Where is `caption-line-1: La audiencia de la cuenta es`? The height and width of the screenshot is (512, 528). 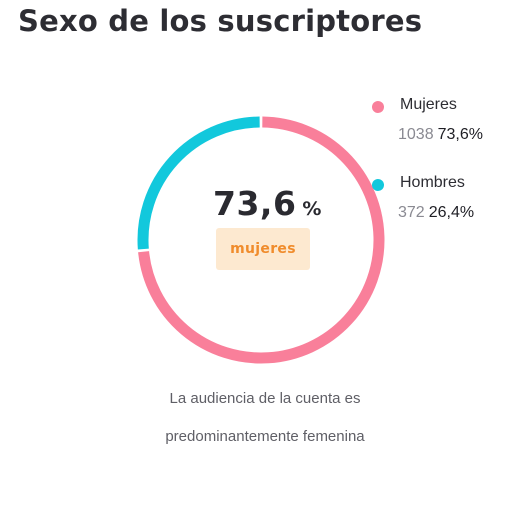
caption-line-1: La audiencia de la cuenta es is located at coordinates (265, 398).